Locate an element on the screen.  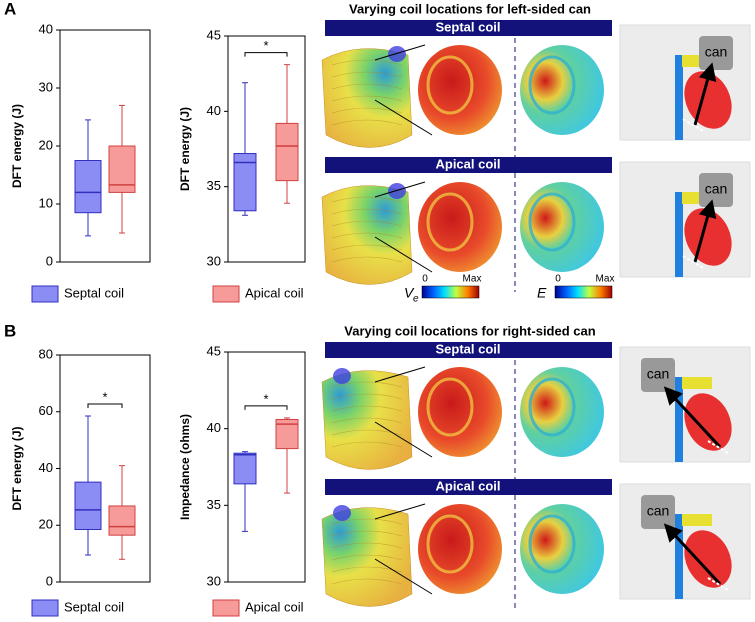
banner-label: Septal coil is located at coordinates (467, 26).